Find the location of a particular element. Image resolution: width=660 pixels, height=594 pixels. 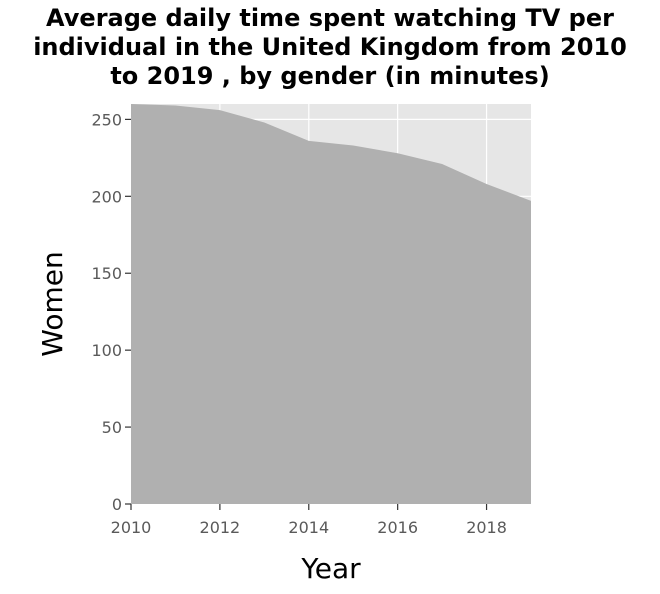

x-tick-label-2014: 2014 is located at coordinates (308, 527).